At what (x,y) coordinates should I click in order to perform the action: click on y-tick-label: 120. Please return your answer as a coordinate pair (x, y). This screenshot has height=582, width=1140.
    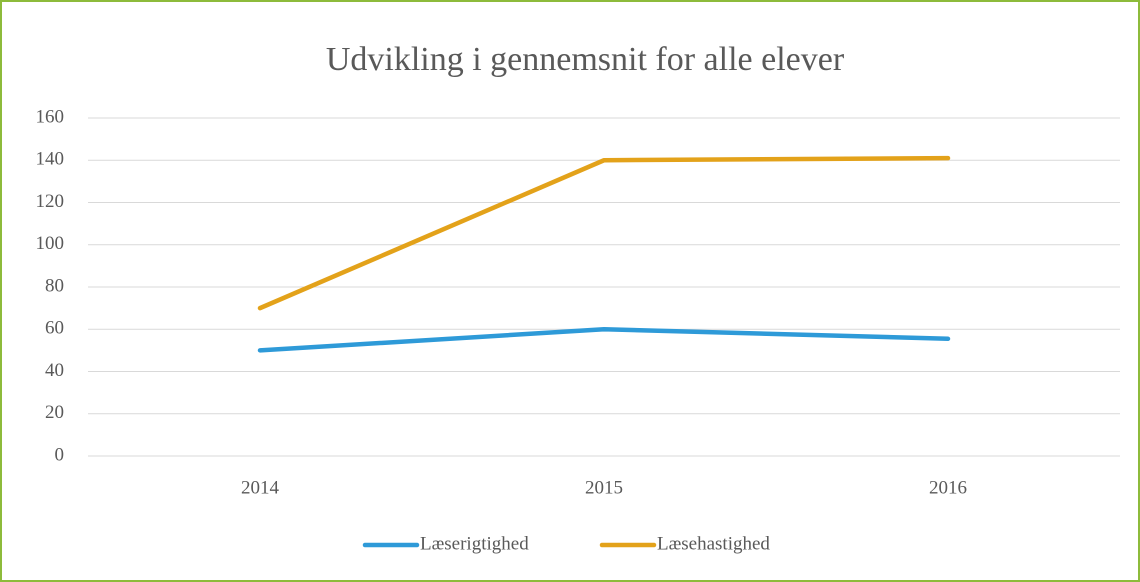
    Looking at the image, I should click on (50, 201).